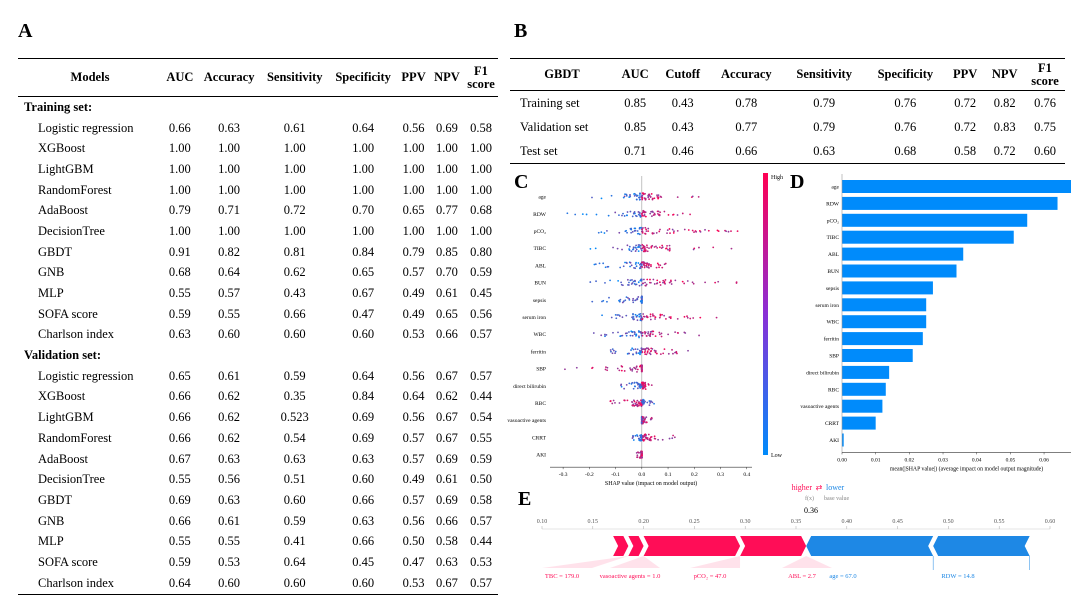  I want to click on metric-cell: 0.65, so click(446, 313).